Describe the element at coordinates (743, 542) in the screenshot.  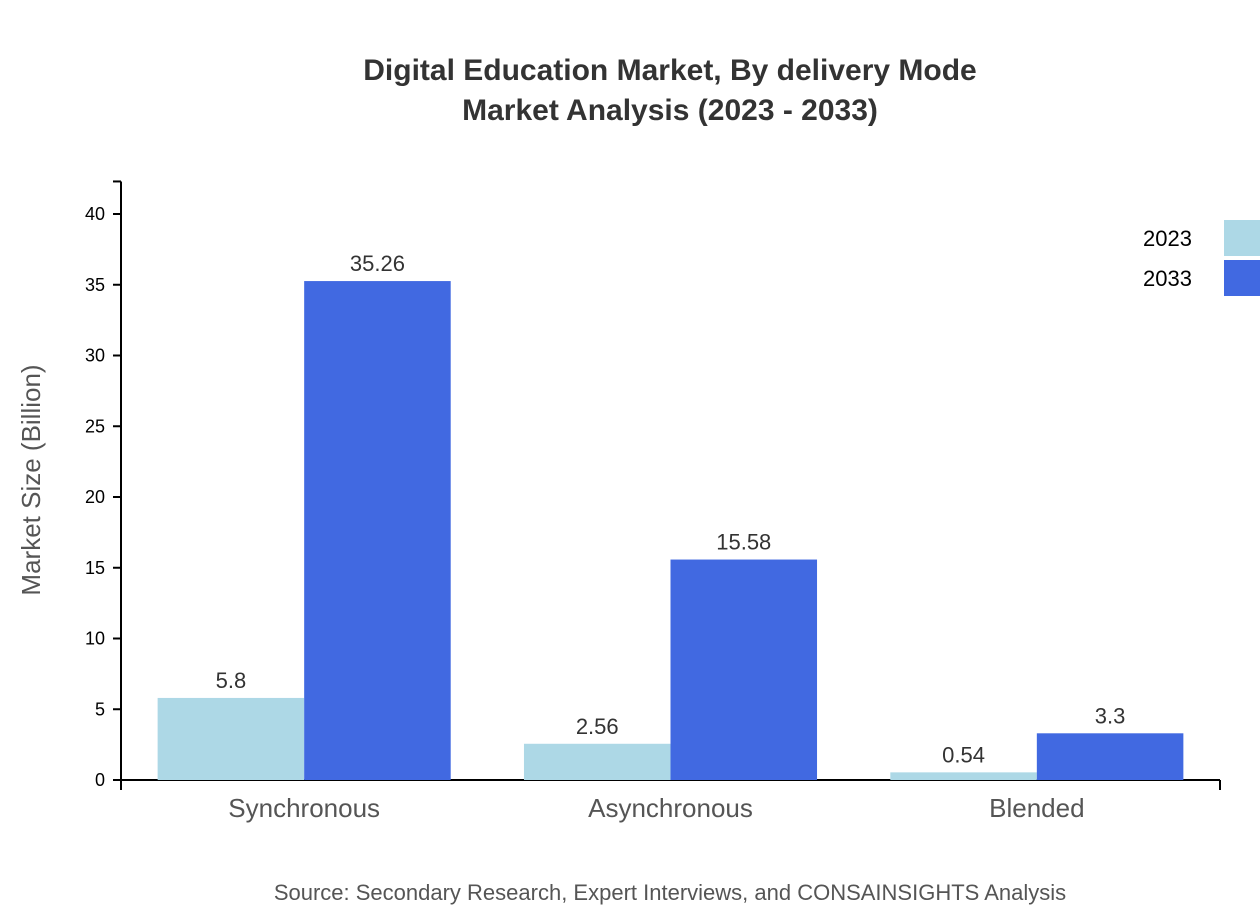
I see `data-label: 15.58` at that location.